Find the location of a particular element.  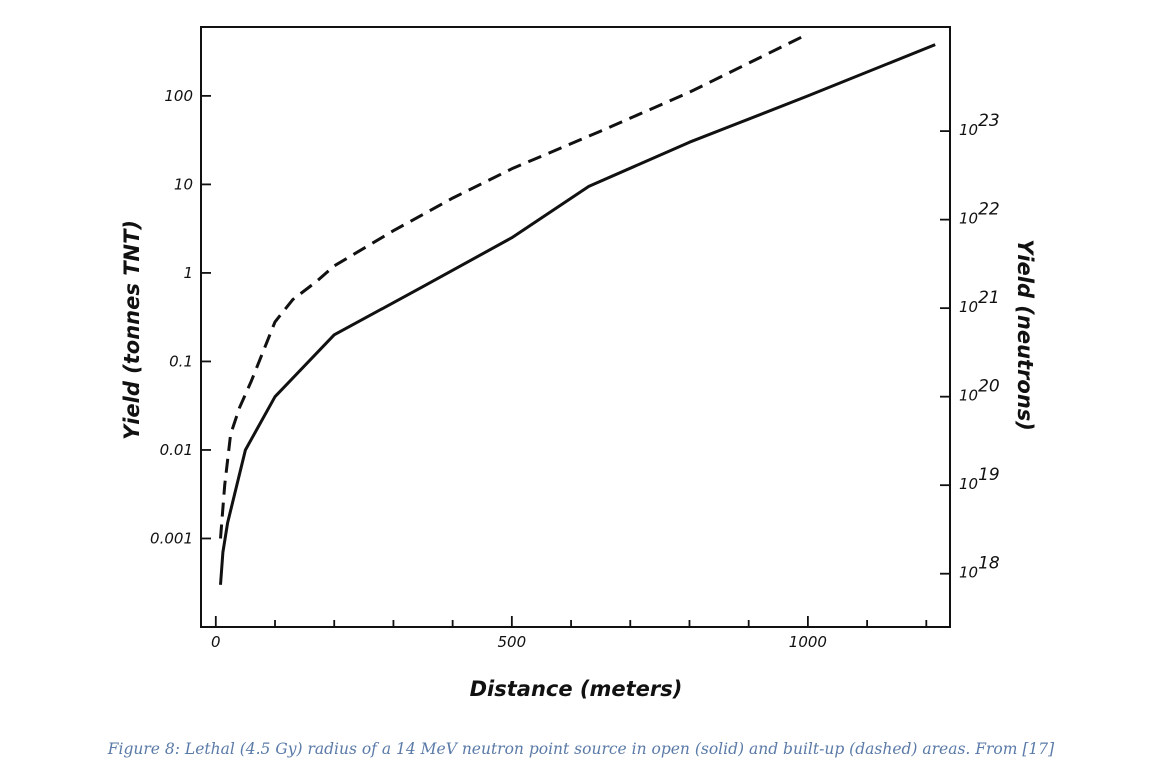

y2-tick-label: 1018 is located at coordinates (979, 568).